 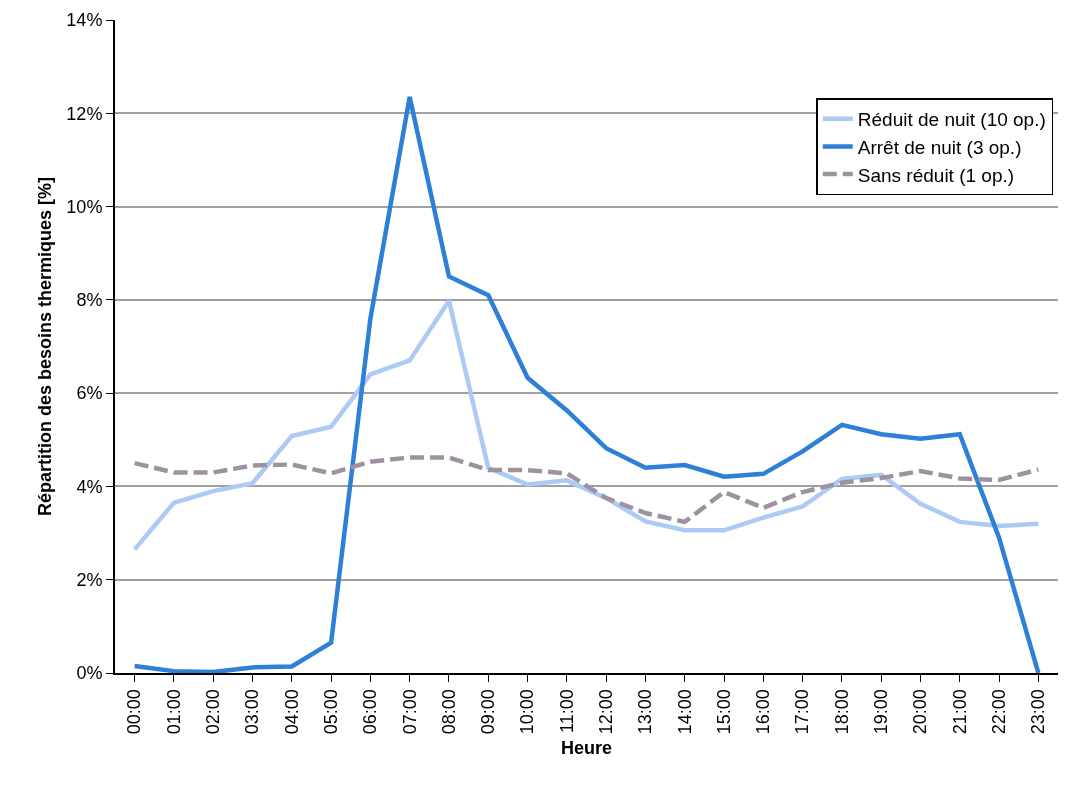 What do you see at coordinates (920, 712) in the screenshot?
I see `x-tick-label: 20:00` at bounding box center [920, 712].